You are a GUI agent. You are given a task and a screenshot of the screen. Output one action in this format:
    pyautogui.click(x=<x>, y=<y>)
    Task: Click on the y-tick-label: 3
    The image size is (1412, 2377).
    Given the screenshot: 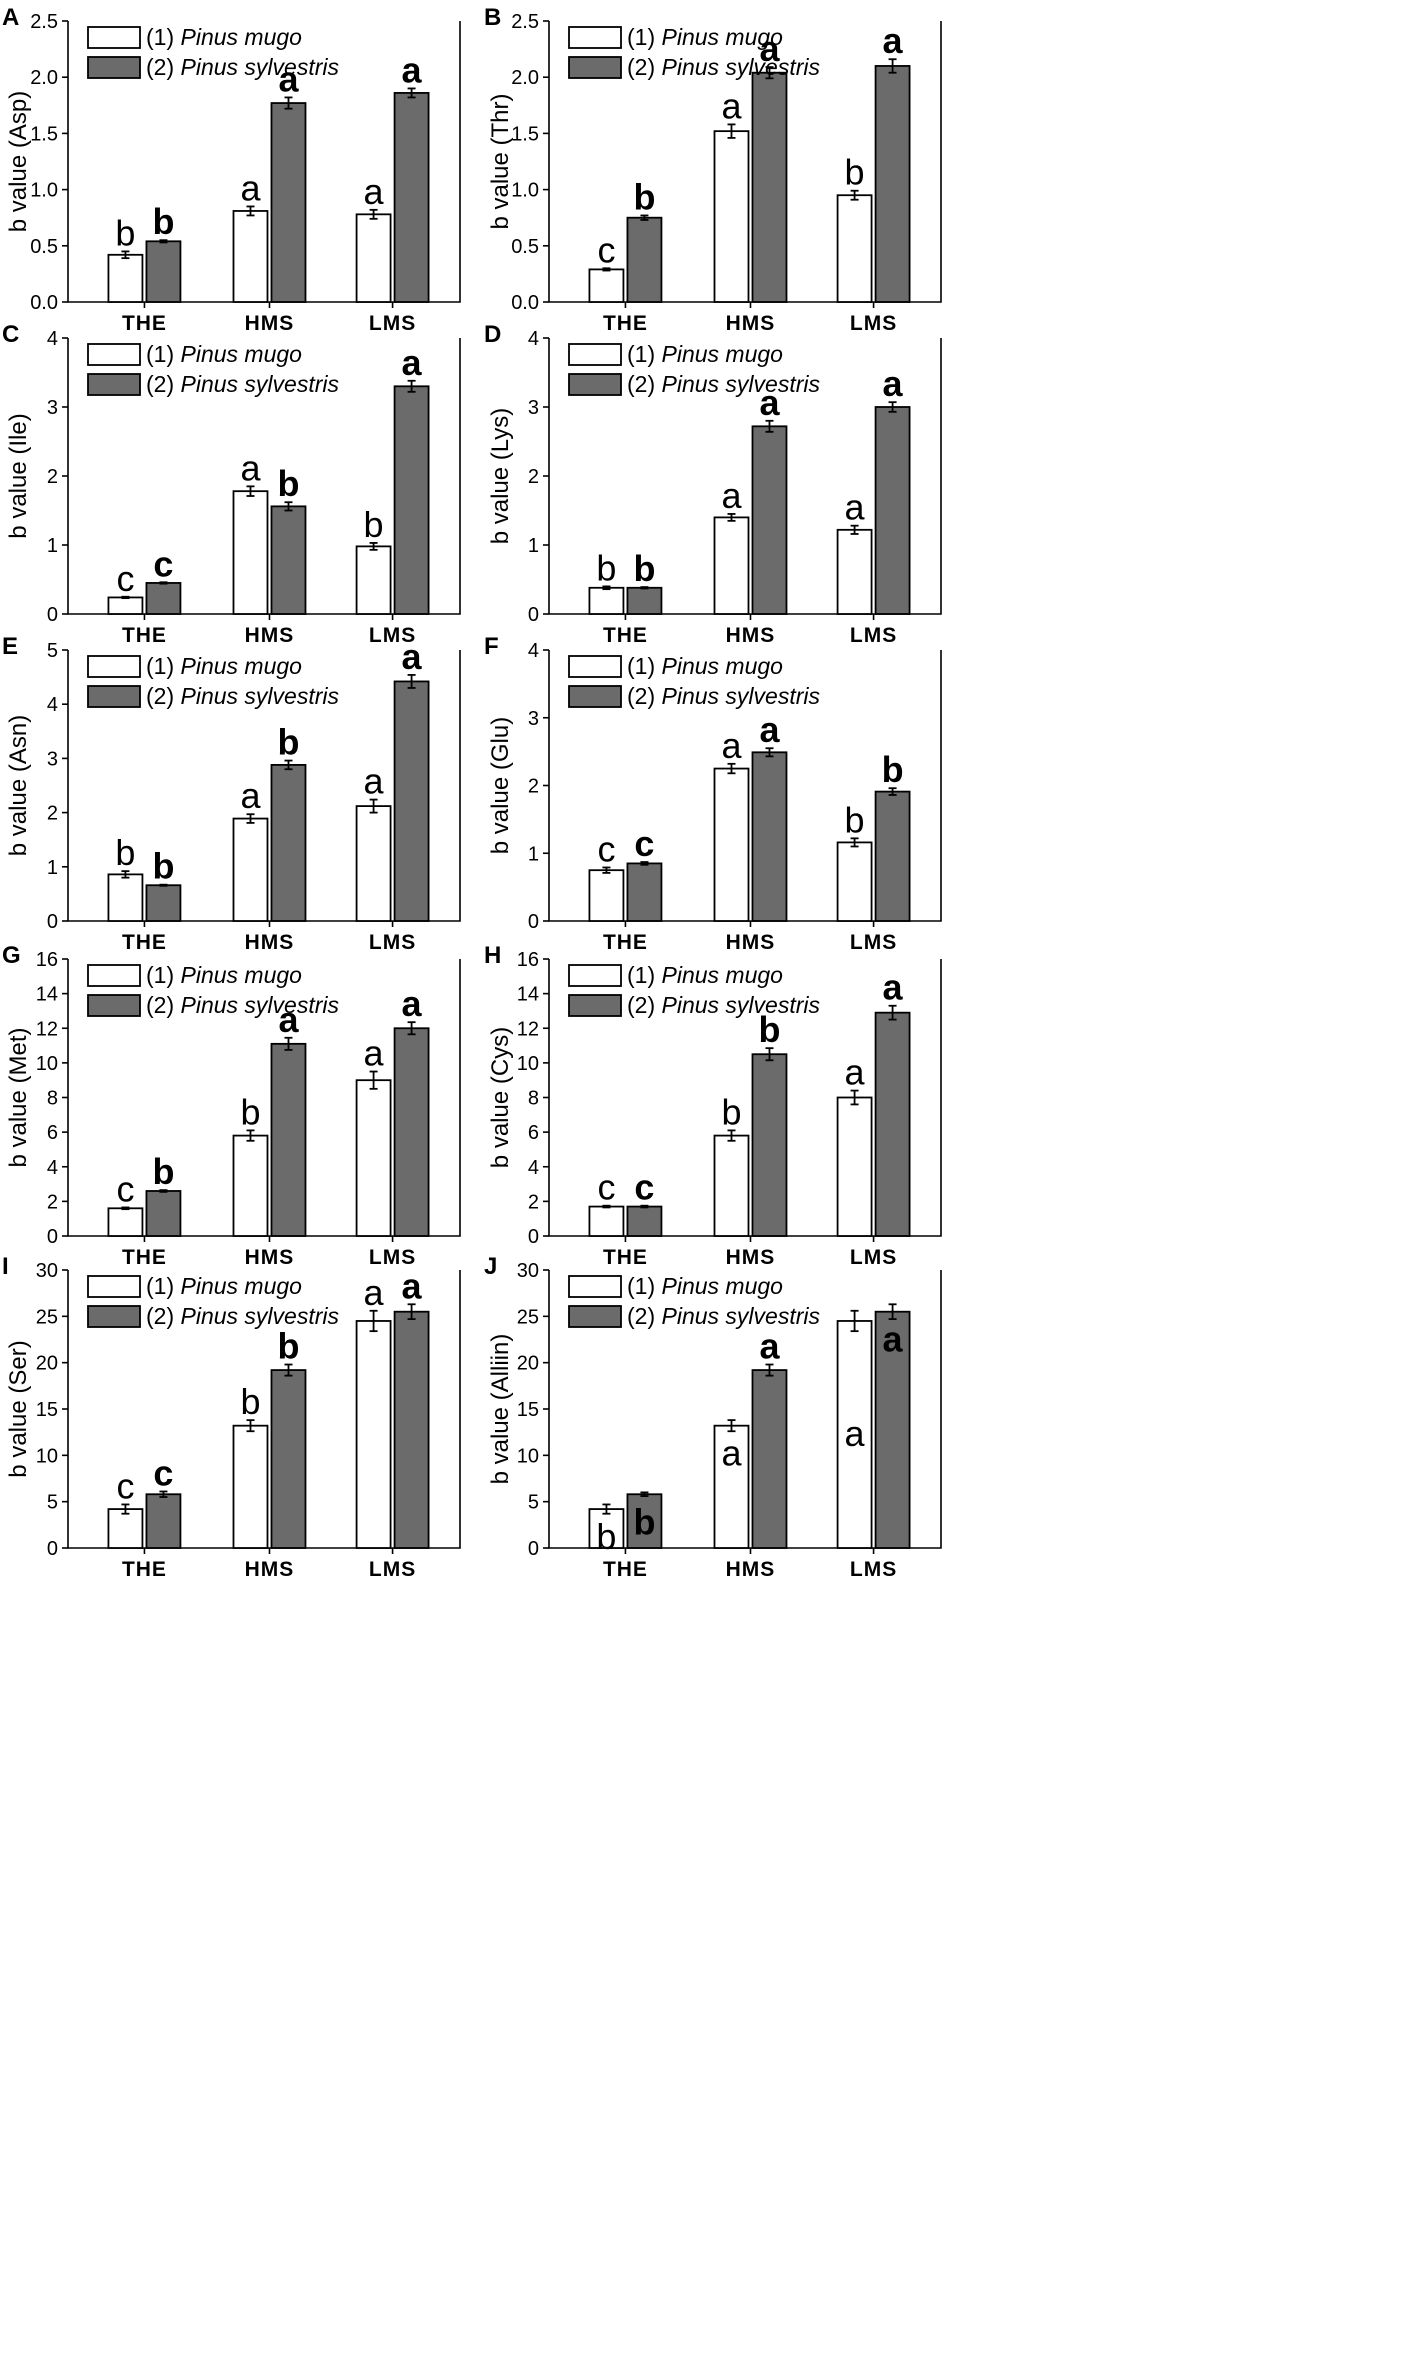 What is the action you would take?
    pyautogui.click(x=52, y=408)
    